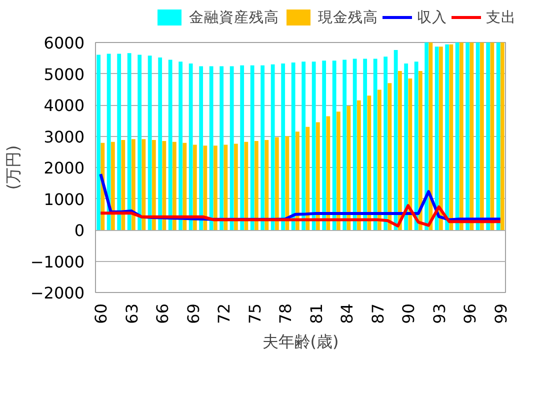 This screenshot has width=550, height=394. Describe the element at coordinates (132, 314) in the screenshot. I see `x-tick-label: 63` at that location.